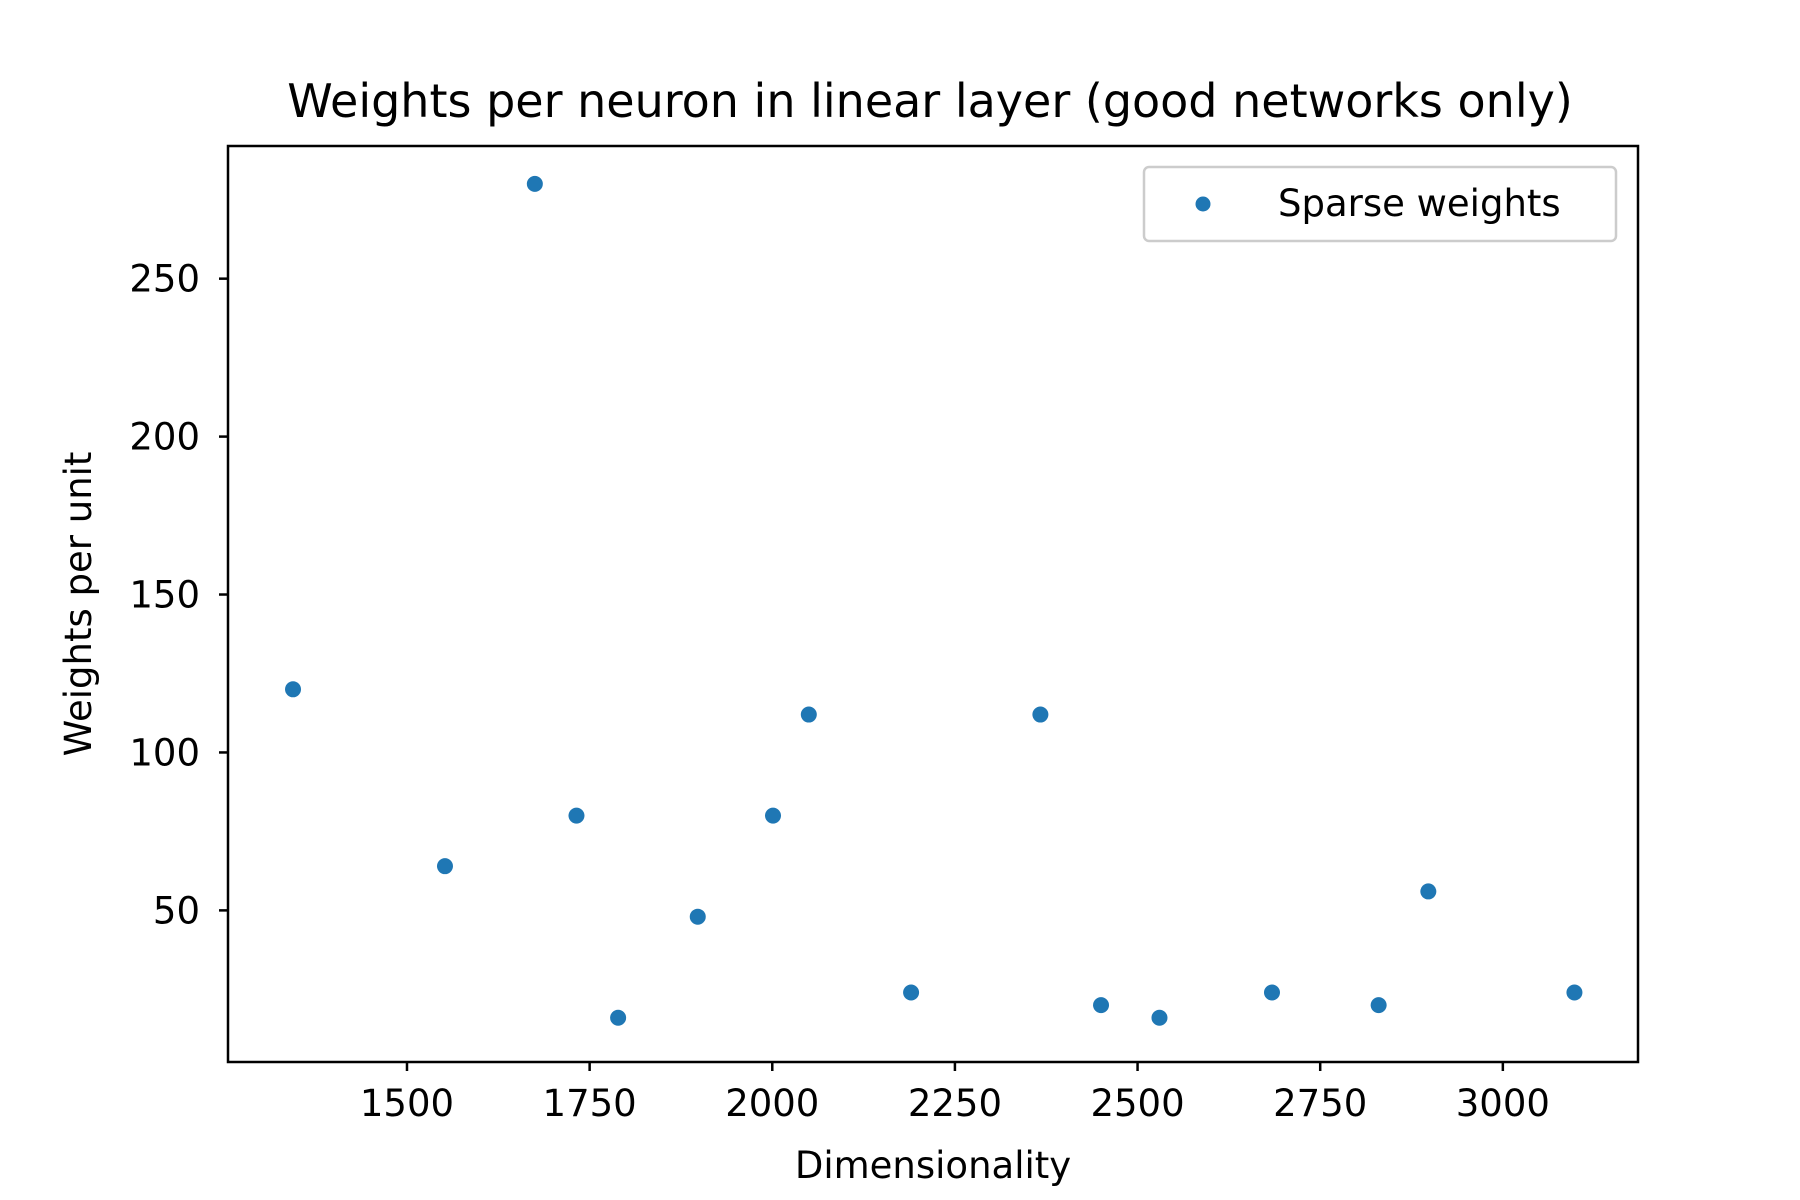 This screenshot has width=1800, height=1200. What do you see at coordinates (1503, 1103) in the screenshot?
I see `x-tick-label: 3000` at bounding box center [1503, 1103].